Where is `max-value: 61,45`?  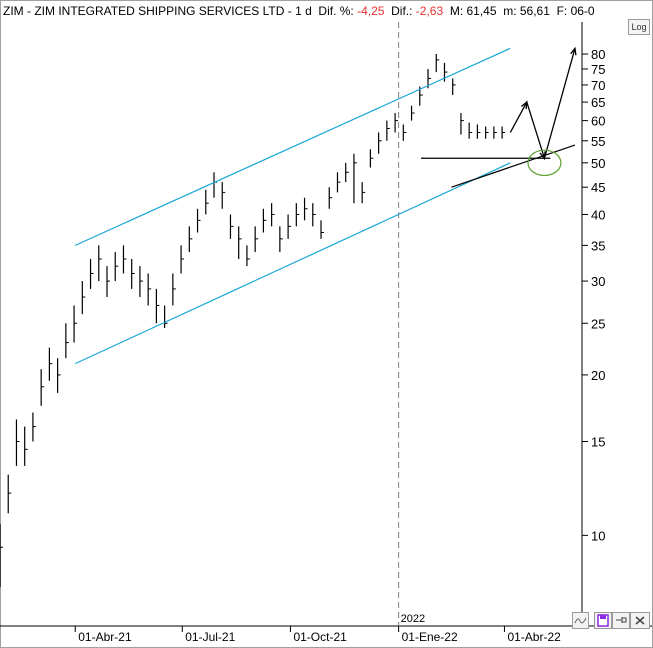 max-value: 61,45 is located at coordinates (481, 11).